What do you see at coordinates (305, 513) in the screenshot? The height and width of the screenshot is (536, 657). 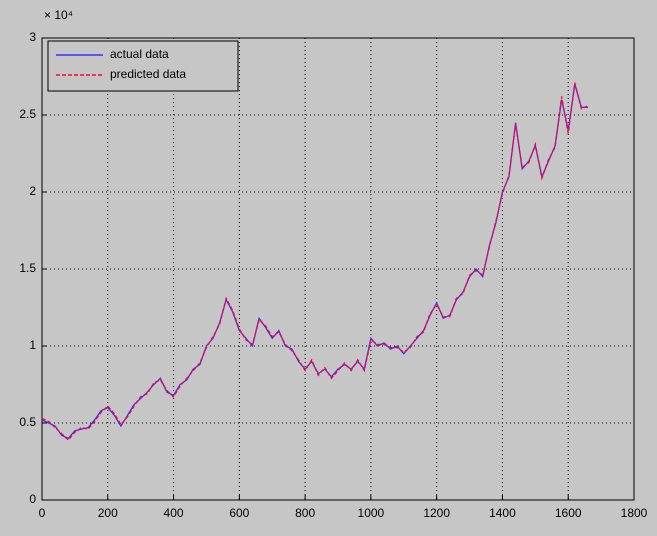 I see `x-tick-label: 800` at bounding box center [305, 513].